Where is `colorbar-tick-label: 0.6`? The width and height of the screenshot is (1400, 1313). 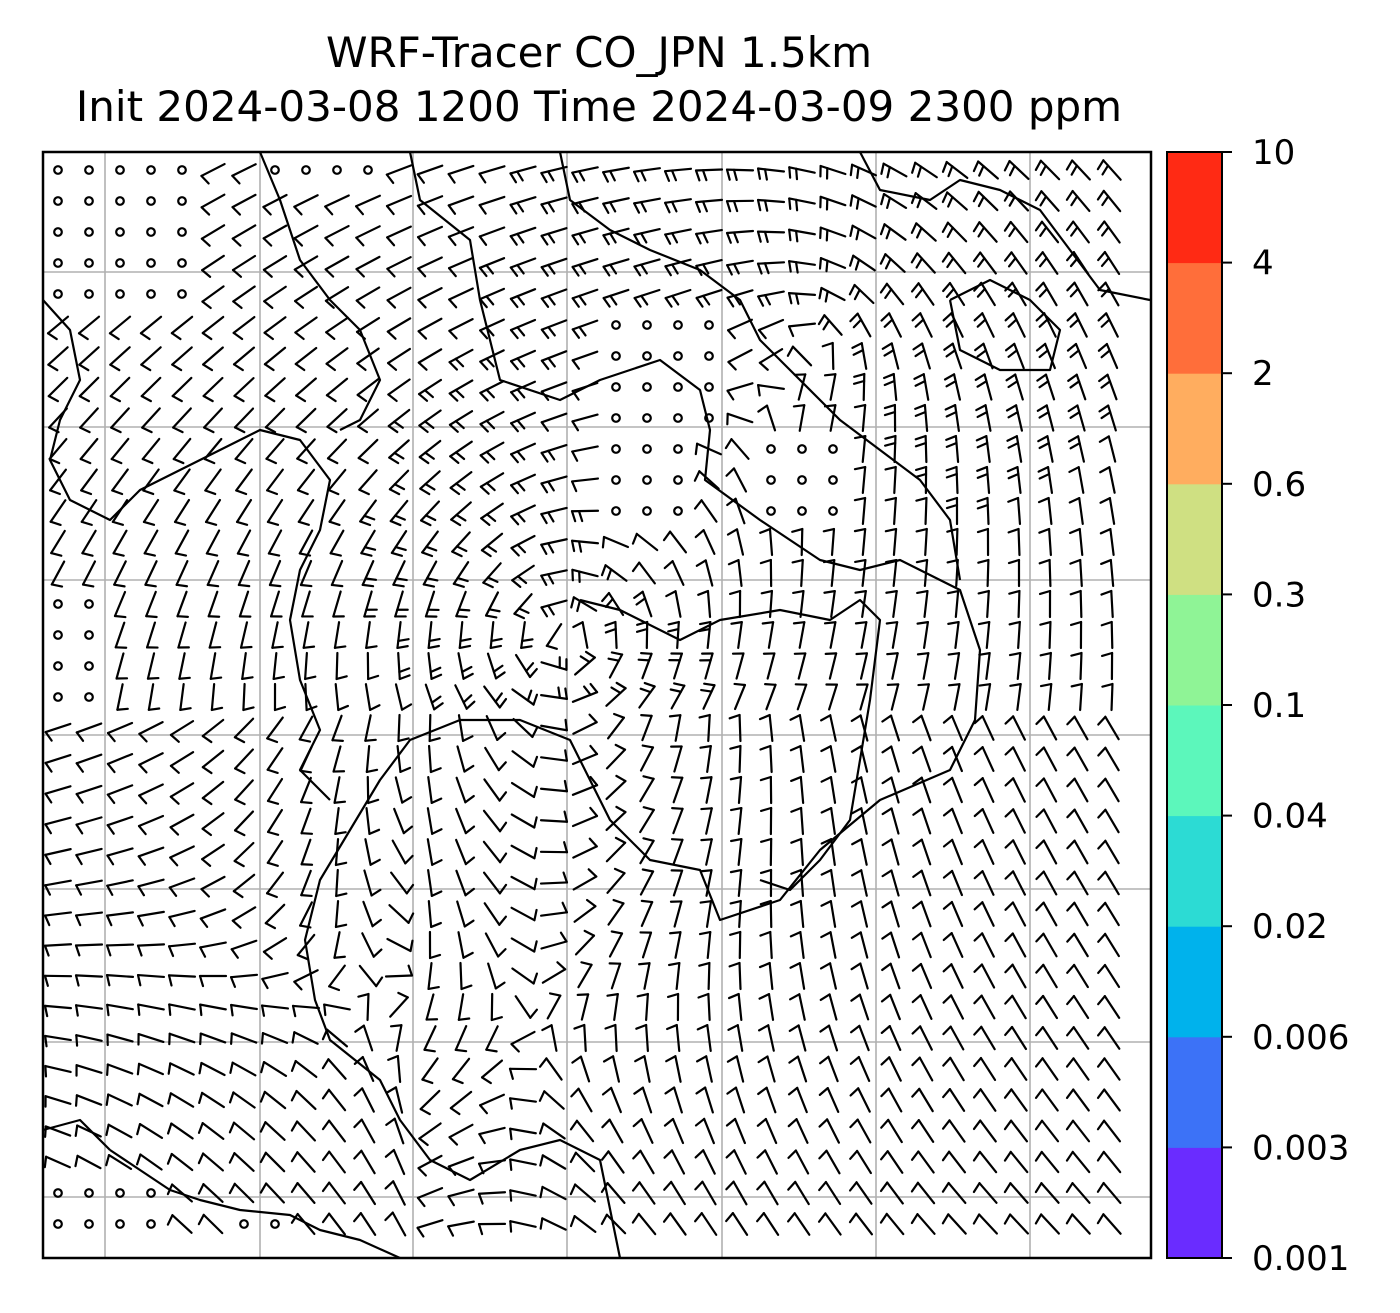
colorbar-tick-label: 0.6 is located at coordinates (1279, 485).